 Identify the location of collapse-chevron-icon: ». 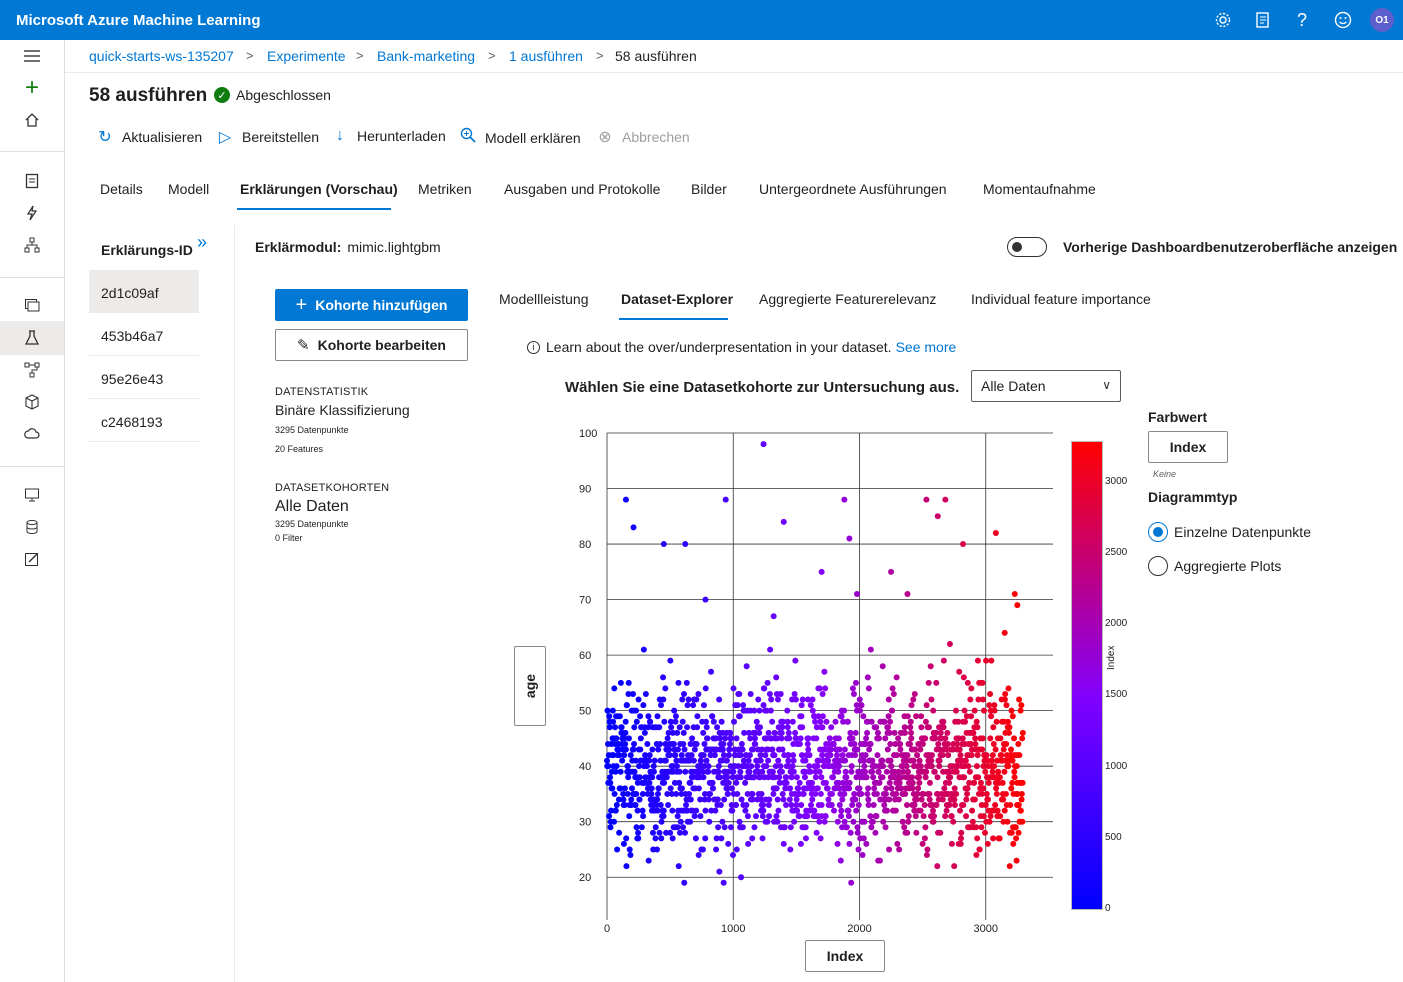
(202, 242).